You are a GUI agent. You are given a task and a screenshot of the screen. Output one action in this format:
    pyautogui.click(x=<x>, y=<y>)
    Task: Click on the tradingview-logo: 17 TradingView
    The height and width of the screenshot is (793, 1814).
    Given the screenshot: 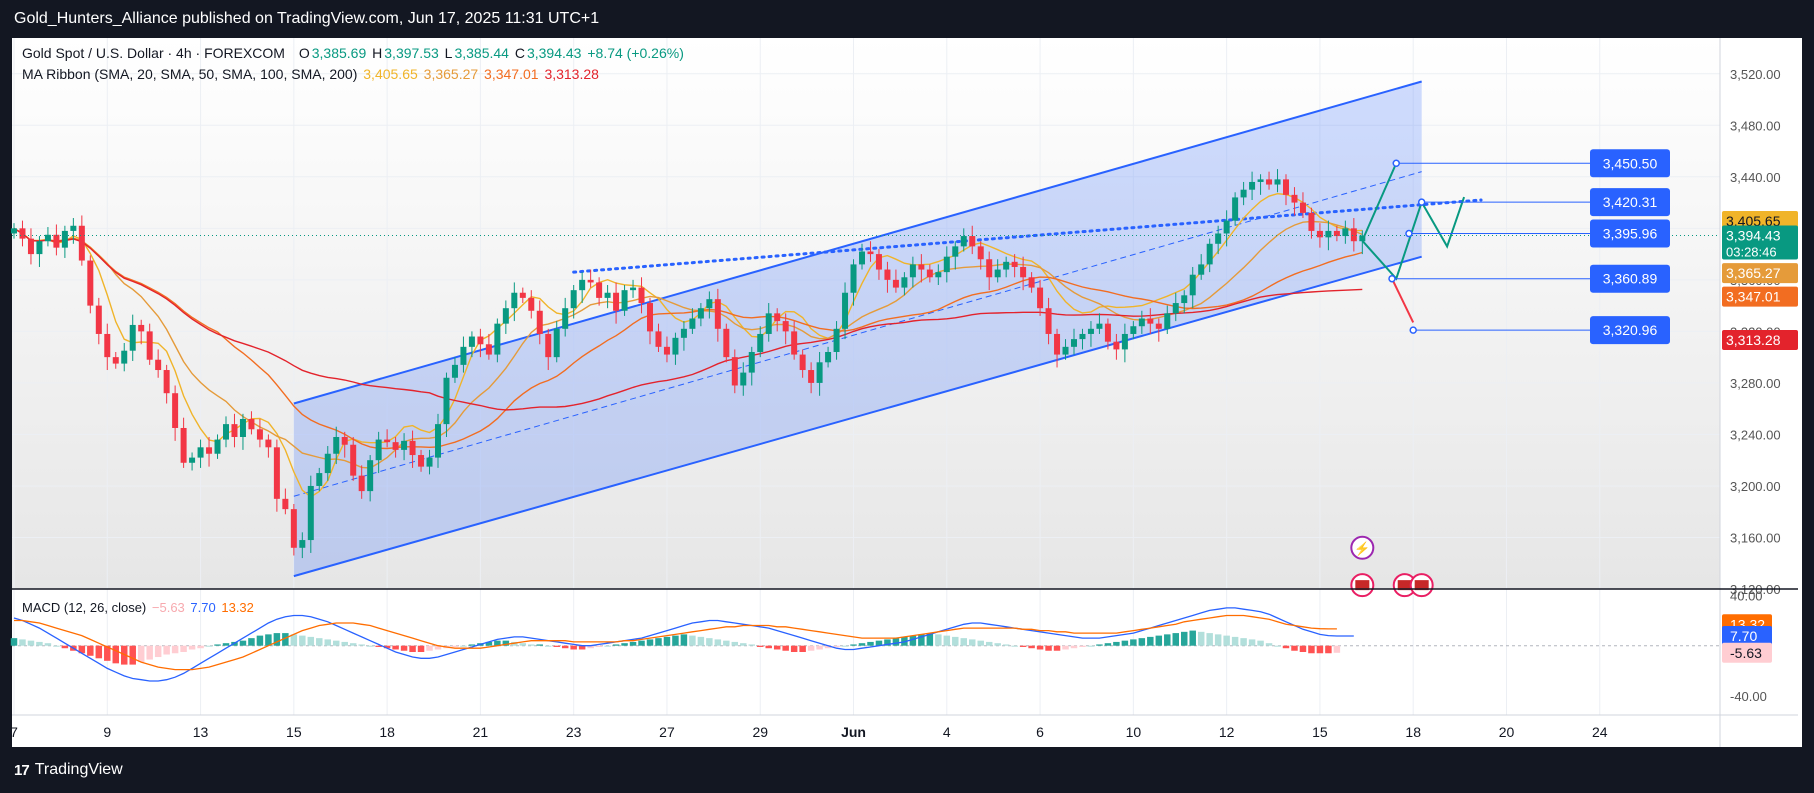 What is the action you would take?
    pyautogui.click(x=68, y=770)
    